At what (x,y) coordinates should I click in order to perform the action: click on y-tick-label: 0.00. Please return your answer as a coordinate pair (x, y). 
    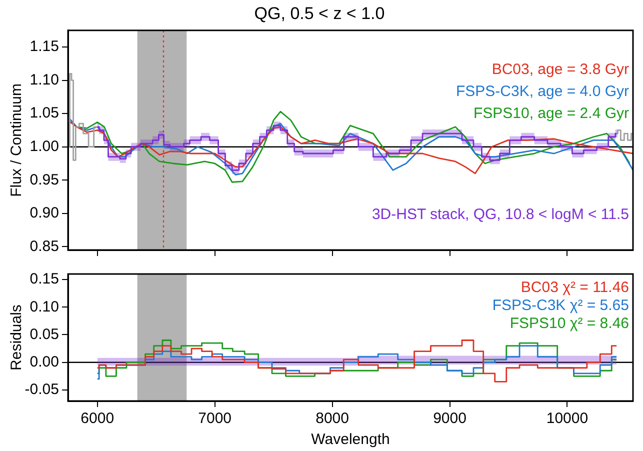
    Looking at the image, I should click on (44, 361).